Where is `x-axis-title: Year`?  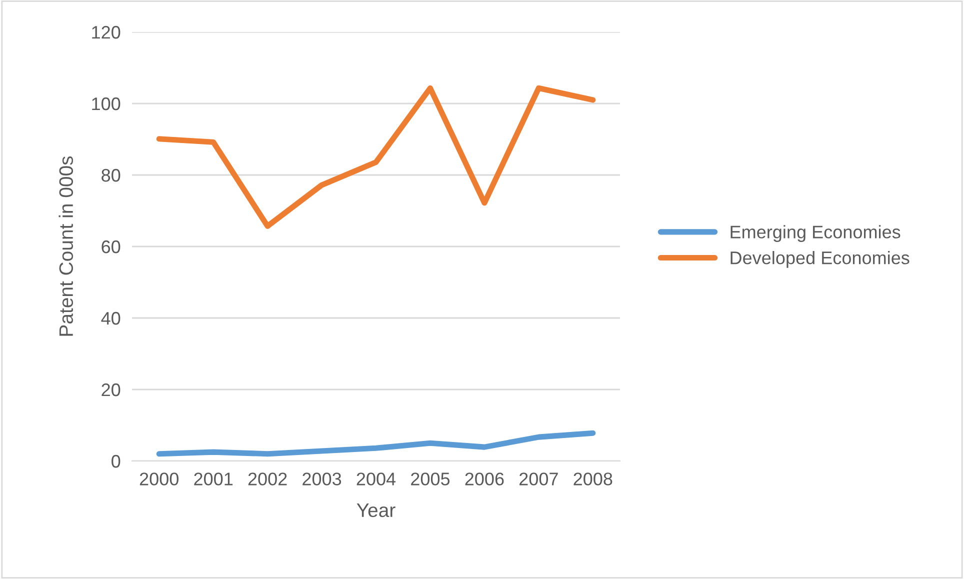
x-axis-title: Year is located at coordinates (376, 511).